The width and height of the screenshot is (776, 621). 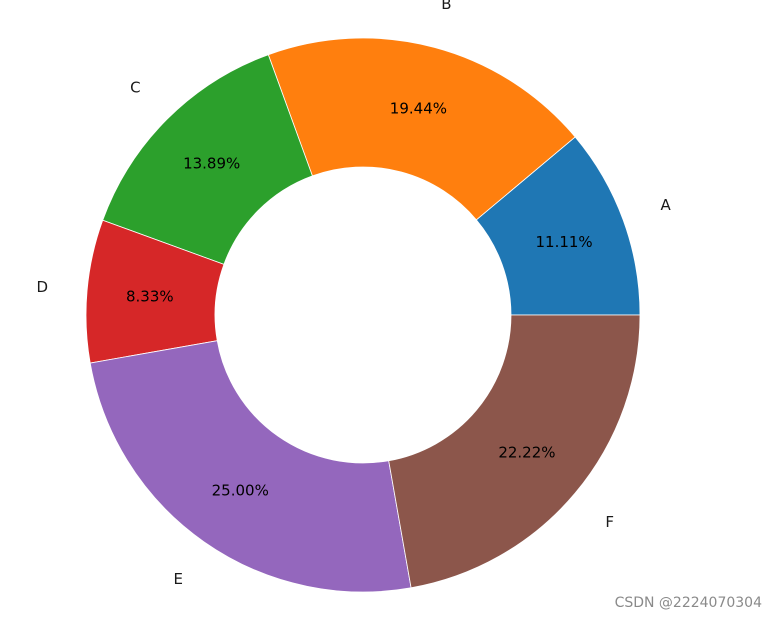 What do you see at coordinates (240, 490) in the screenshot?
I see `percent-label-e: 25.00%` at bounding box center [240, 490].